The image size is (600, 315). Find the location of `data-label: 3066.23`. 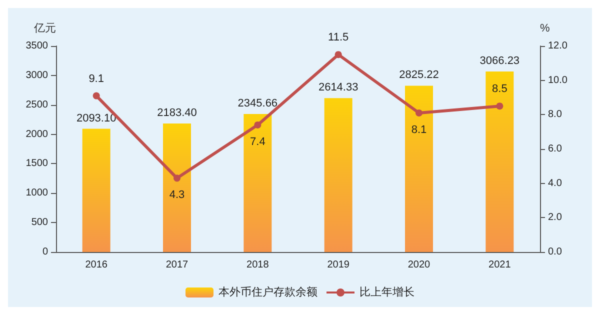

data-label: 3066.23 is located at coordinates (500, 61).